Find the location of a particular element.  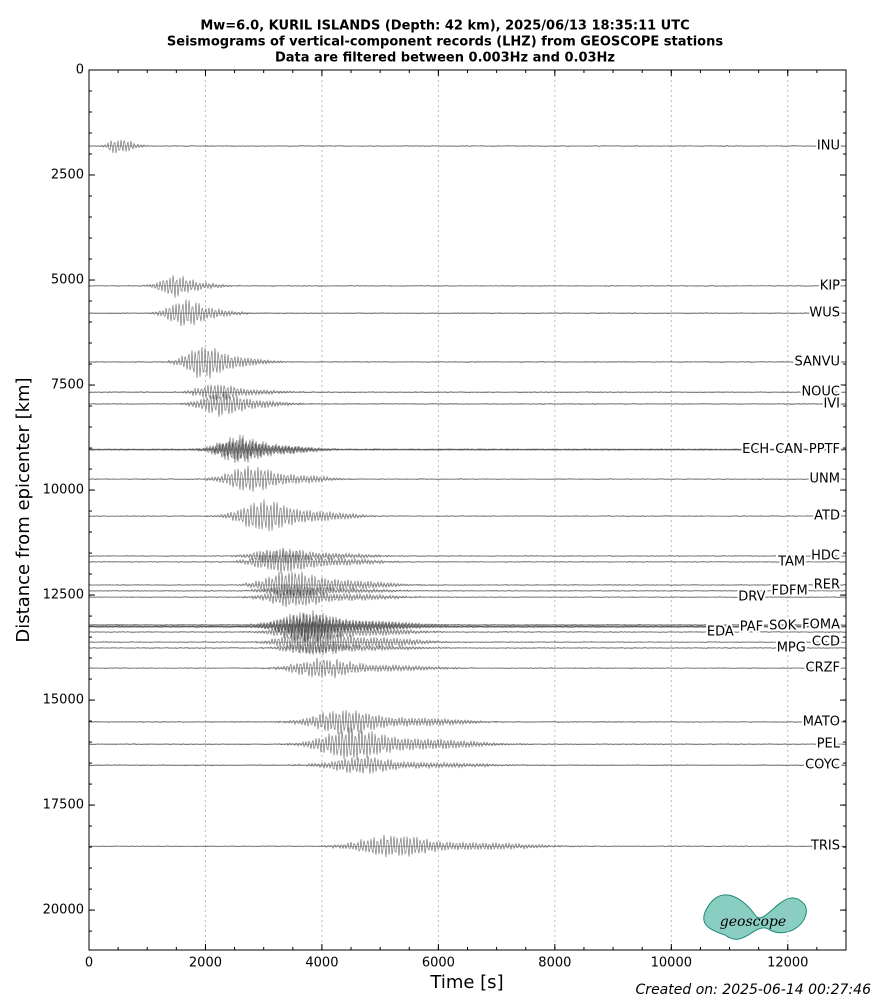

x-axis-label: Time [s] is located at coordinates (466, 982).